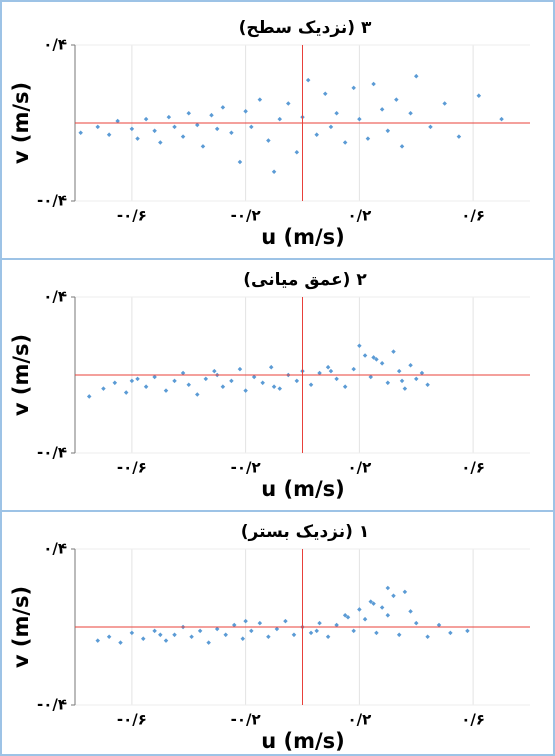 Image resolution: width=555 pixels, height=756 pixels. I want to click on chart-title: ۱ (نزدیک بستر), so click(305, 532).